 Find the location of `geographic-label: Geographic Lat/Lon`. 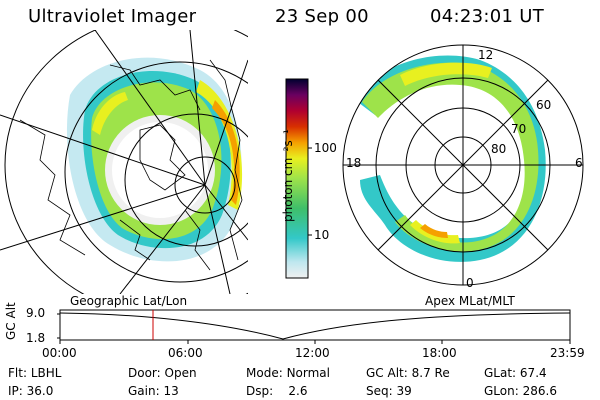

geographic-label: Geographic Lat/Lon is located at coordinates (129, 301).